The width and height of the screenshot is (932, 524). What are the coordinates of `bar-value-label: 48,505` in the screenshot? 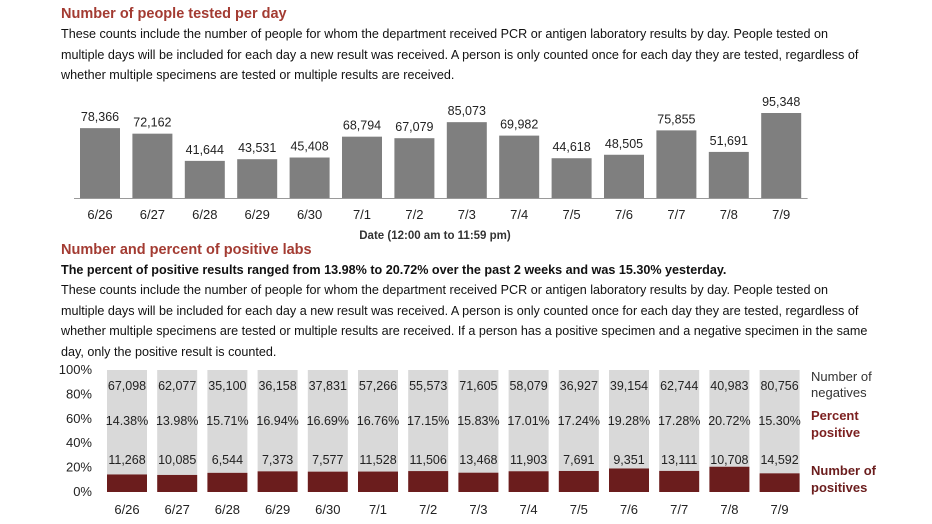 It's located at (624, 144).